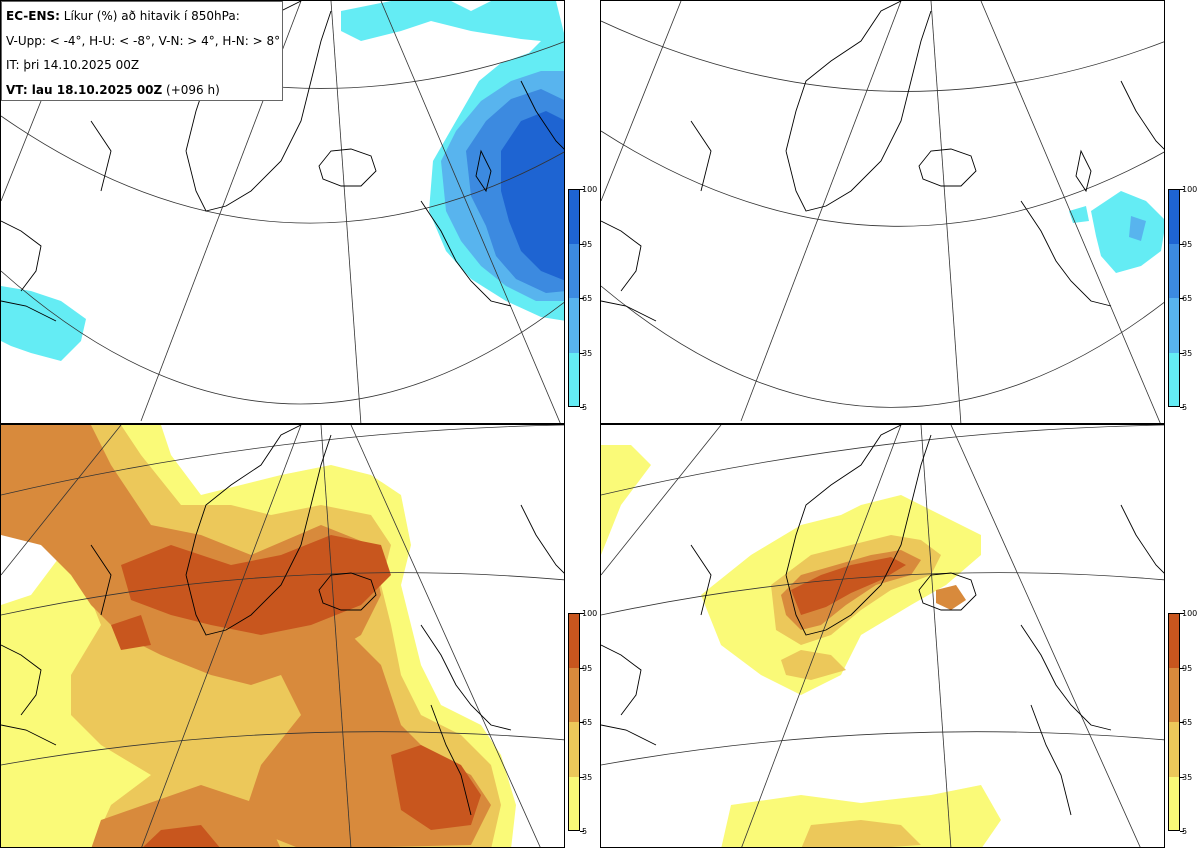 Image resolution: width=1200 pixels, height=848 pixels. Describe the element at coordinates (73, 65) in the screenshot. I see `init-time: IT: þri 14.10.2025 00Z` at that location.